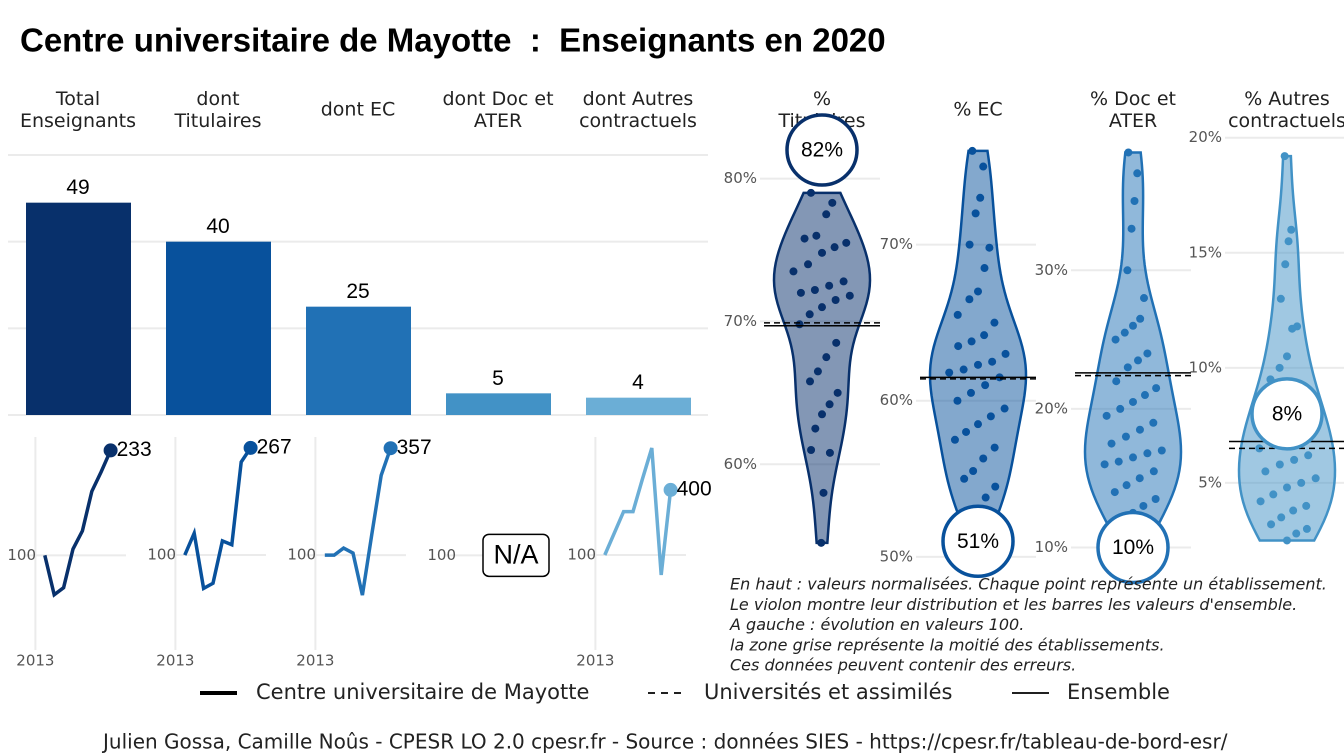 The width and height of the screenshot is (1344, 756). I want to click on na-label: N/A, so click(515, 554).